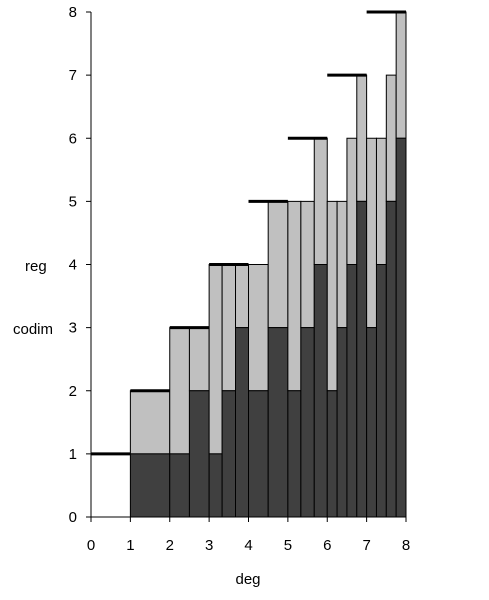 This screenshot has height=600, width=489. I want to click on x-tick-label-2: 2, so click(170, 545).